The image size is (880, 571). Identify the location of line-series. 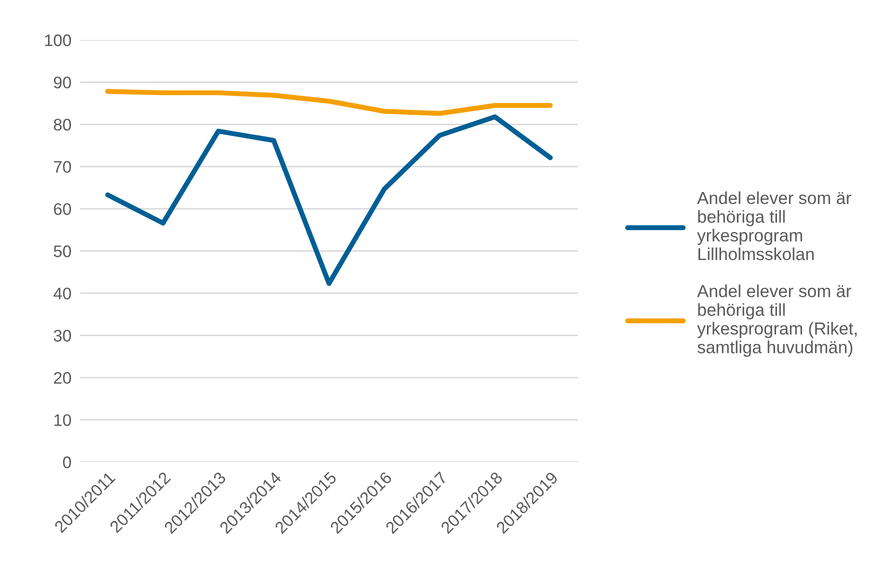
(329, 102).